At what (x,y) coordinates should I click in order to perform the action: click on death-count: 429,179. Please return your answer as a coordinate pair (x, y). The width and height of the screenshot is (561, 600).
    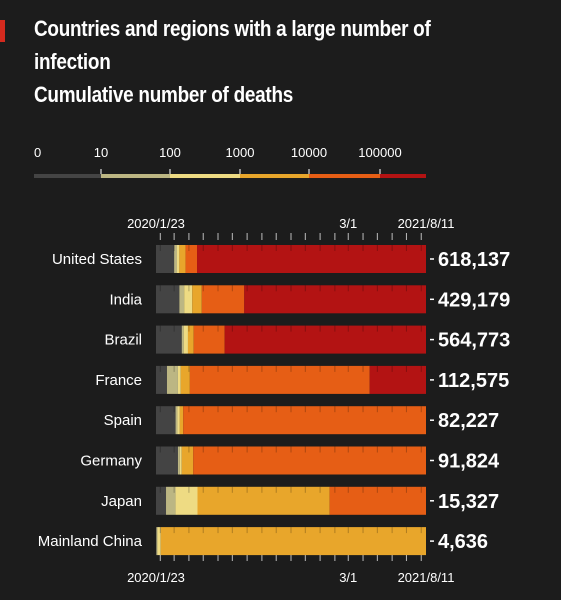
    Looking at the image, I should click on (474, 300).